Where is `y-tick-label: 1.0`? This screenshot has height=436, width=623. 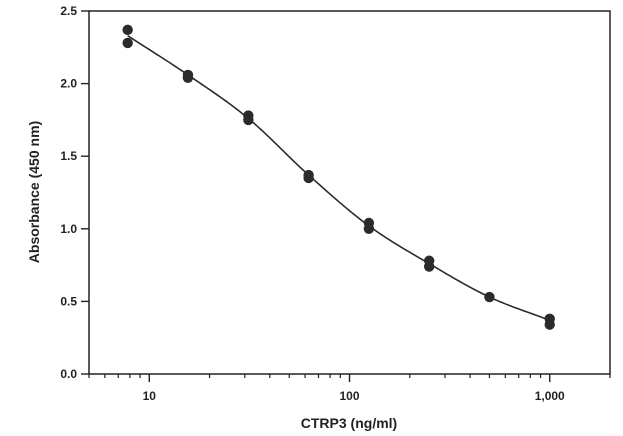
y-tick-label: 1.0 is located at coordinates (68, 229).